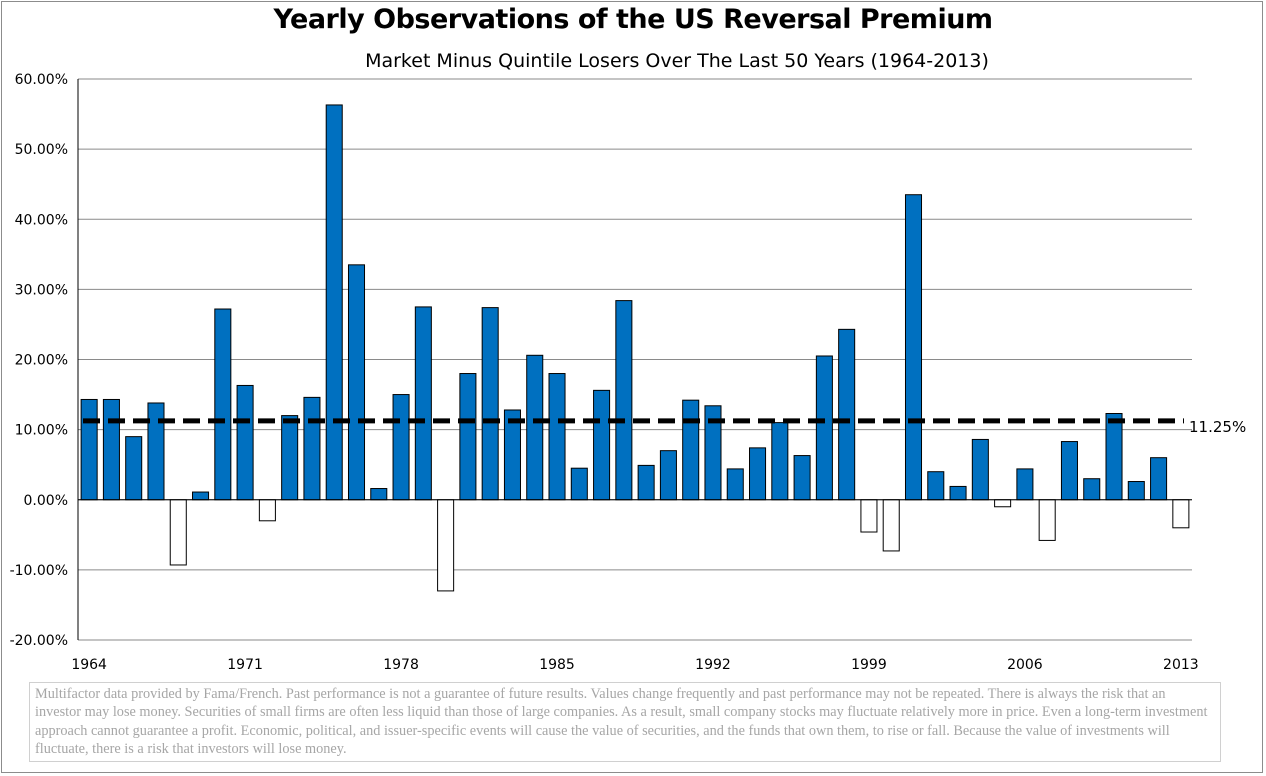 The width and height of the screenshot is (1266, 776). Describe the element at coordinates (869, 516) in the screenshot. I see `bar-1999` at that location.